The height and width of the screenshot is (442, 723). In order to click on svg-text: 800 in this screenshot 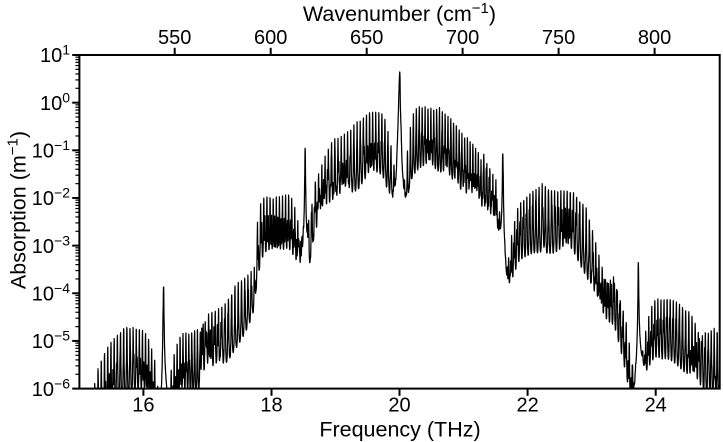, I will do `click(654, 38)`.